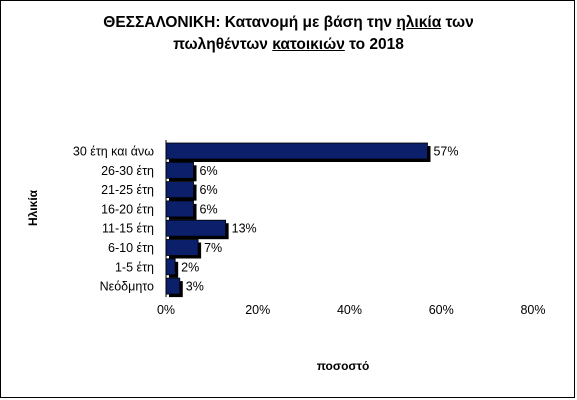  Describe the element at coordinates (532, 310) in the screenshot. I see `x-tick-label: 80%` at that location.